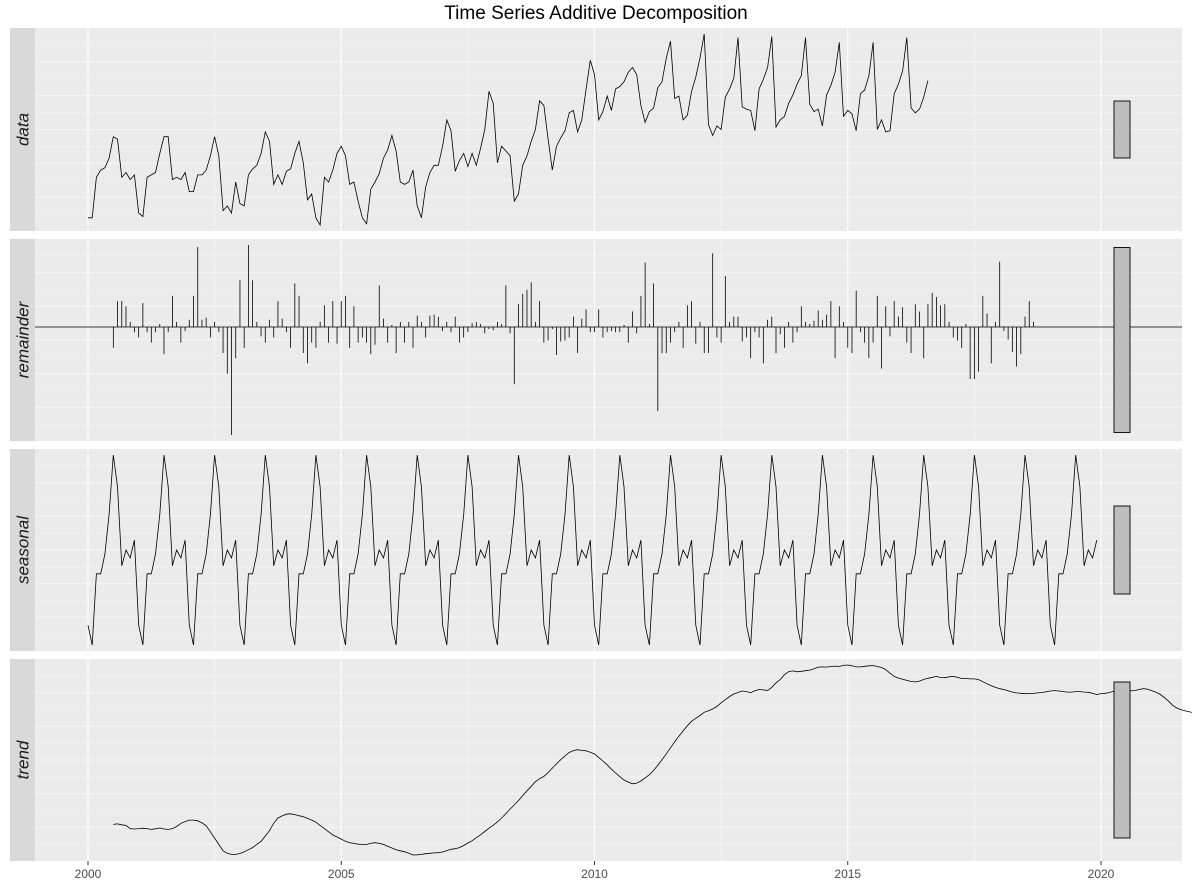  I want to click on x-axis: 2000 2005 2010 2015 2020, so click(595, 871).